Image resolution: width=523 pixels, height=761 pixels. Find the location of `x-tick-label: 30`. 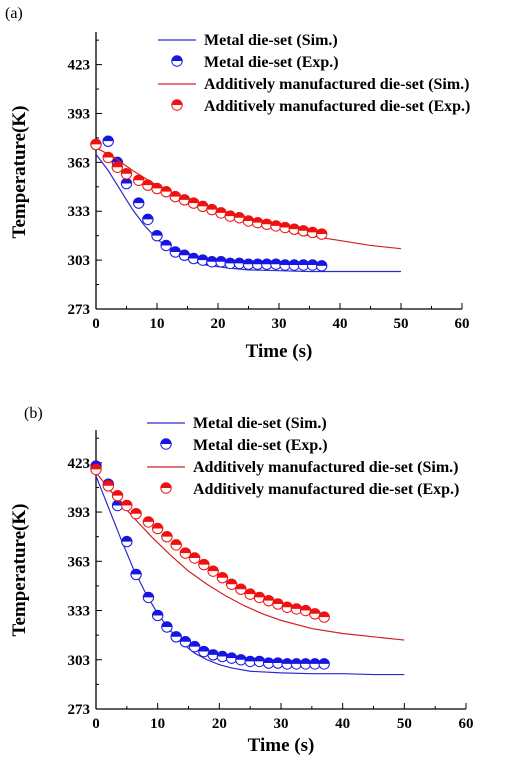

x-tick-label: 30 is located at coordinates (281, 724).